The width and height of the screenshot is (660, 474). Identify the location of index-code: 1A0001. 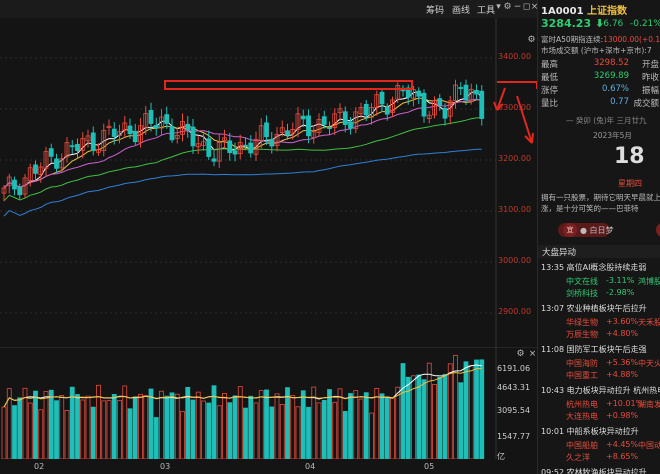
(562, 11).